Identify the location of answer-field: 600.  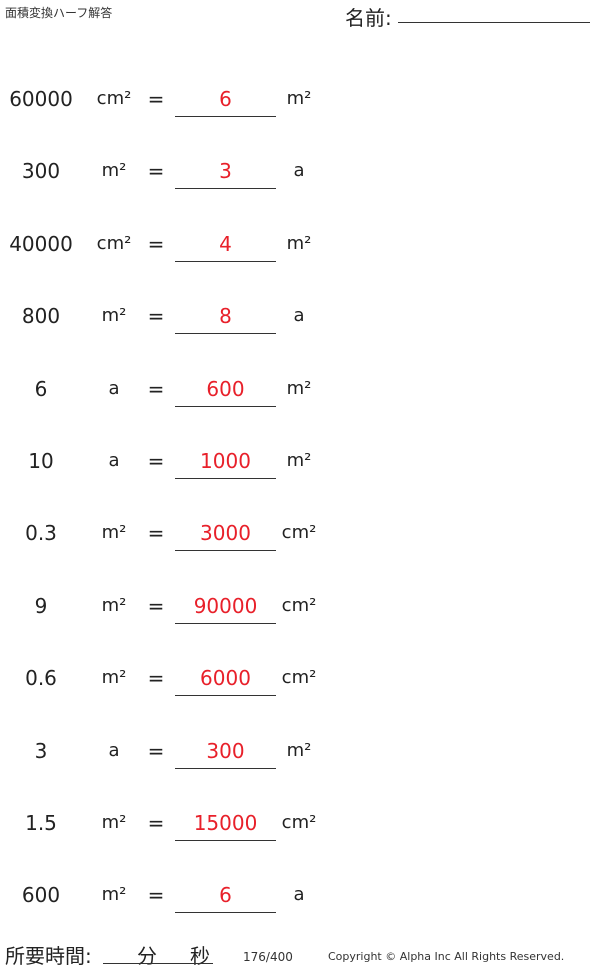
(225, 390).